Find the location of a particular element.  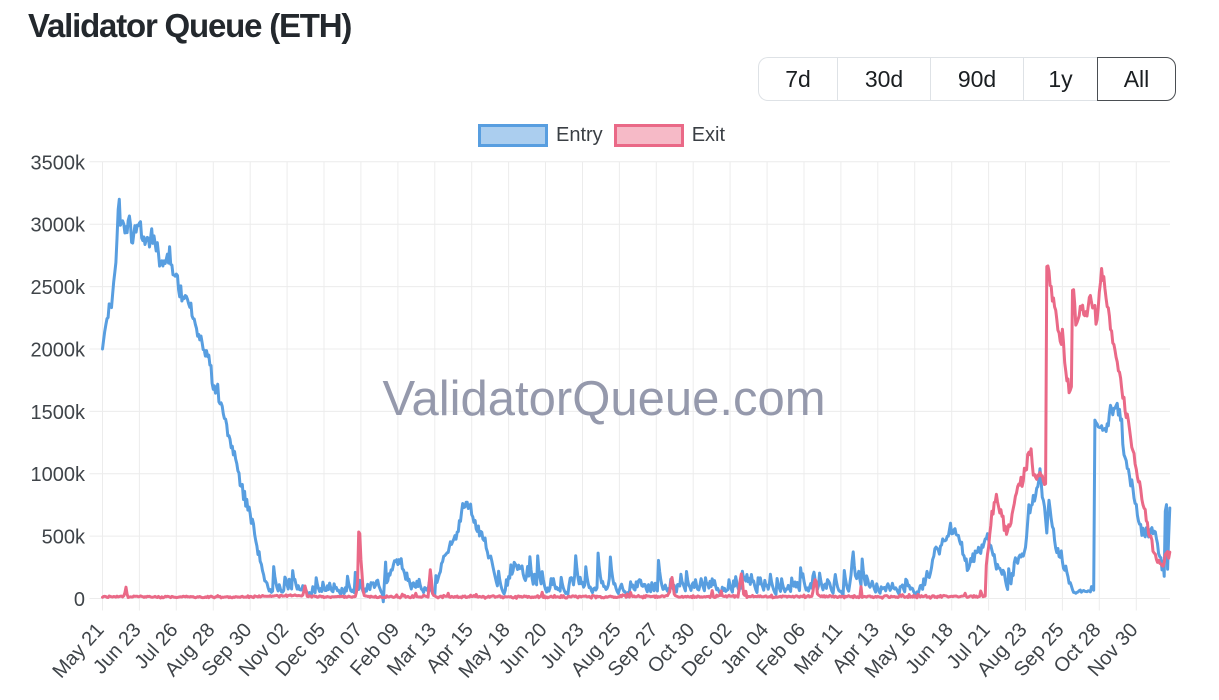

svg-text: 2500k is located at coordinates (58, 288).